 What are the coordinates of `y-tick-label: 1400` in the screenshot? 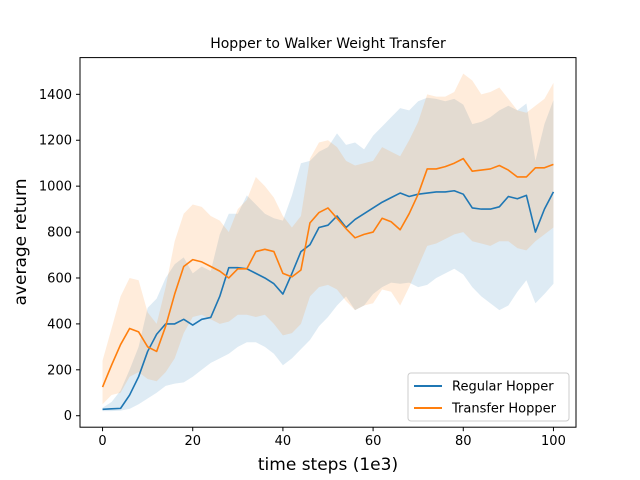 It's located at (55, 95).